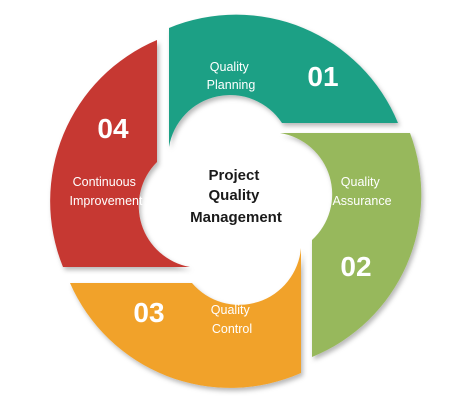 The width and height of the screenshot is (470, 406). Describe the element at coordinates (231, 85) in the screenshot. I see `label-line: Planning` at that location.